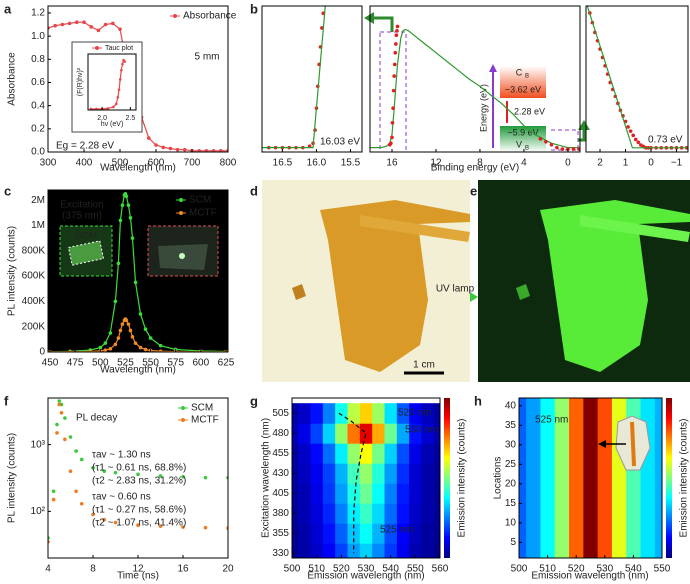  I want to click on x-tick-label: 550, so click(150, 363).